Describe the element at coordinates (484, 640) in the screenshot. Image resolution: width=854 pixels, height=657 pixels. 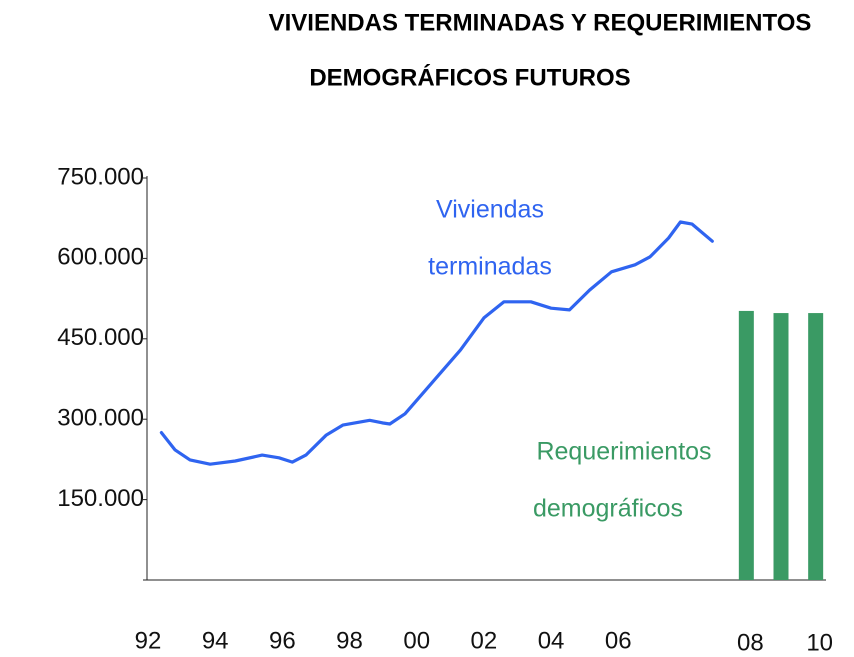
I see `x-tick-label: 02` at that location.